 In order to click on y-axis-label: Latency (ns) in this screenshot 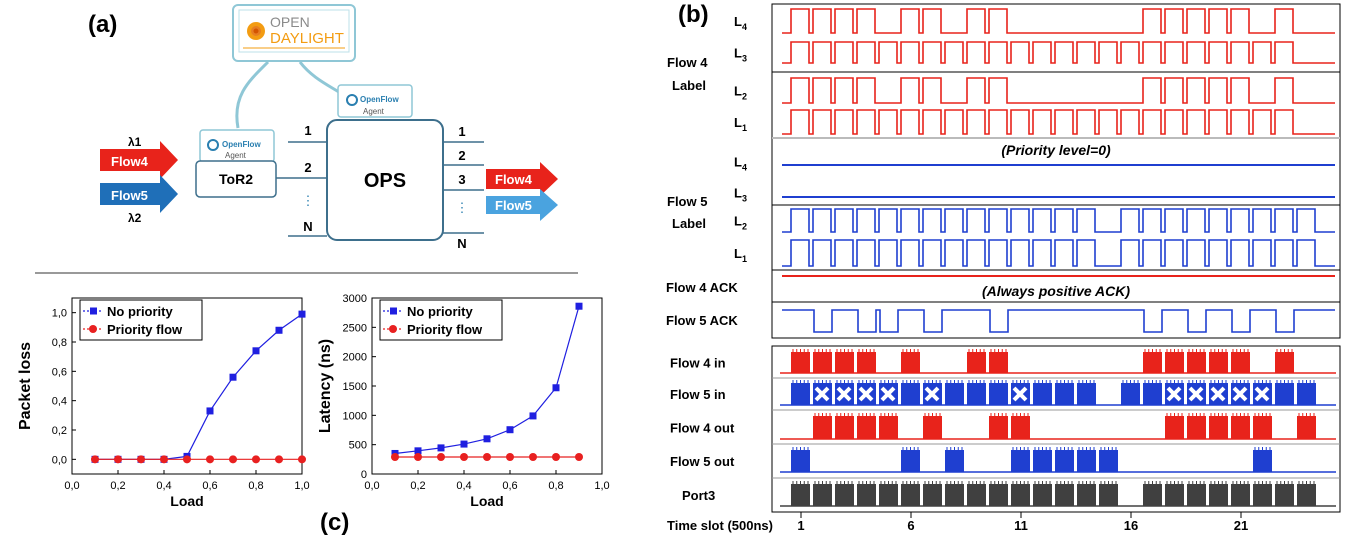, I will do `click(325, 386)`.